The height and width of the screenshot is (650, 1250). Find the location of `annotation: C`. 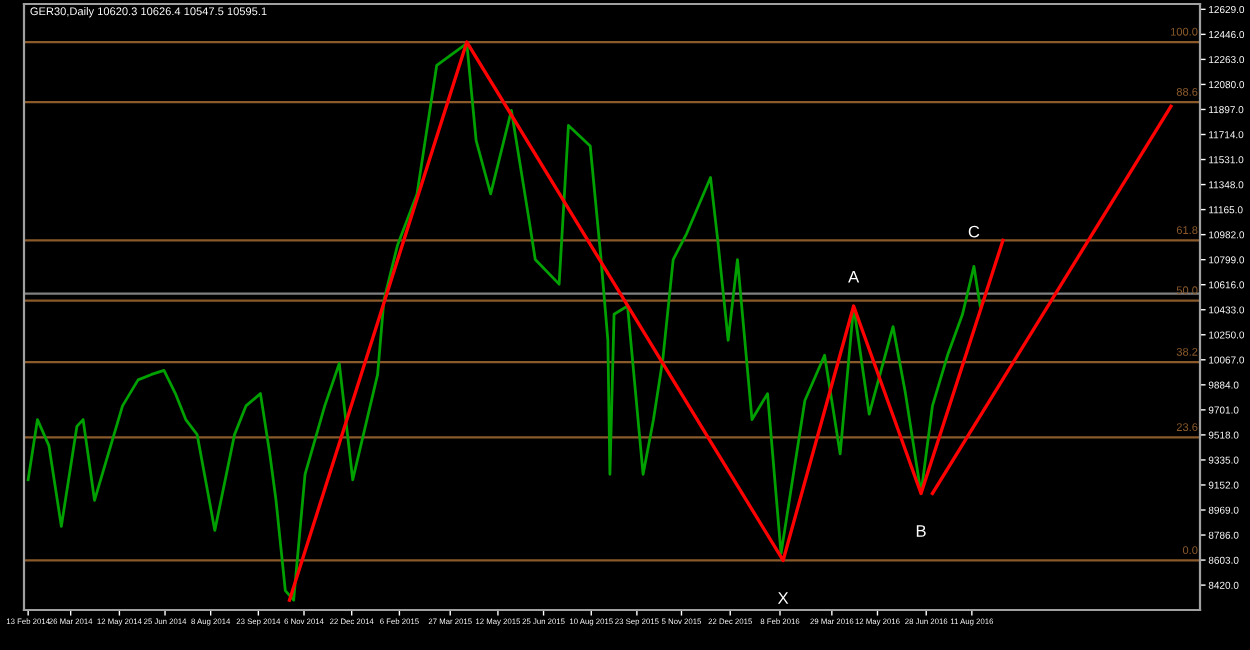

annotation: C is located at coordinates (974, 231).